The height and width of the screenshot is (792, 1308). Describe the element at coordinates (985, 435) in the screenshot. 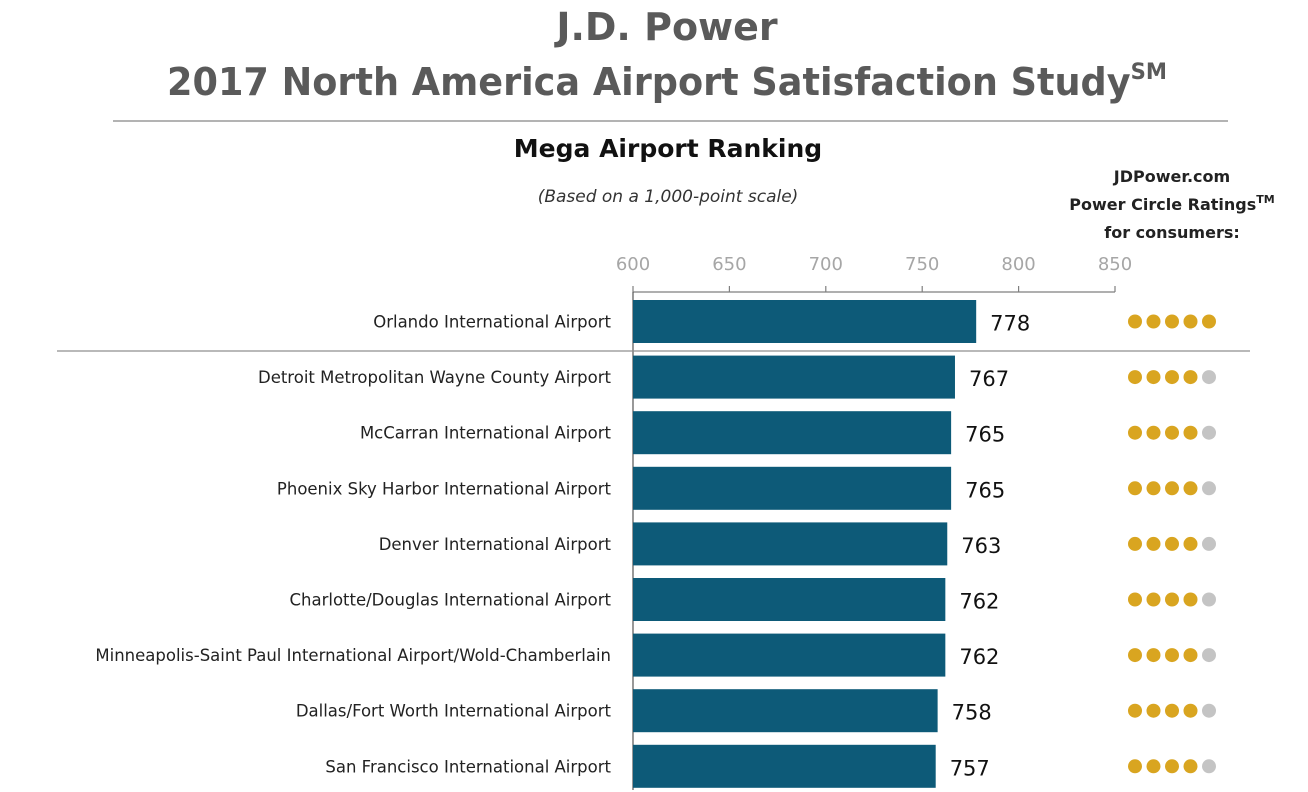

I see `value-label-2: 765` at that location.